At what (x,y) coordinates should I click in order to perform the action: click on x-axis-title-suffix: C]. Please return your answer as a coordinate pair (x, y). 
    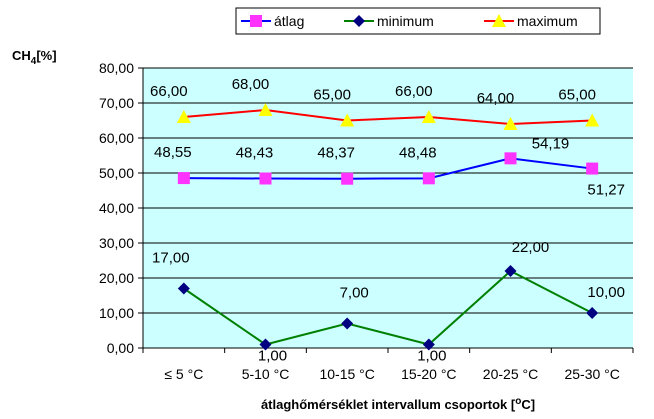
    Looking at the image, I should click on (528, 404).